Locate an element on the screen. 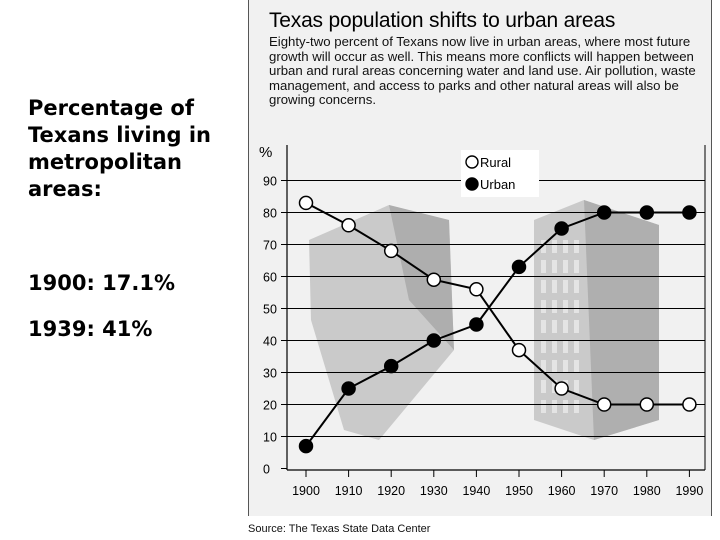 The width and height of the screenshot is (720, 540). y-tick-label: 20 is located at coordinates (270, 406).